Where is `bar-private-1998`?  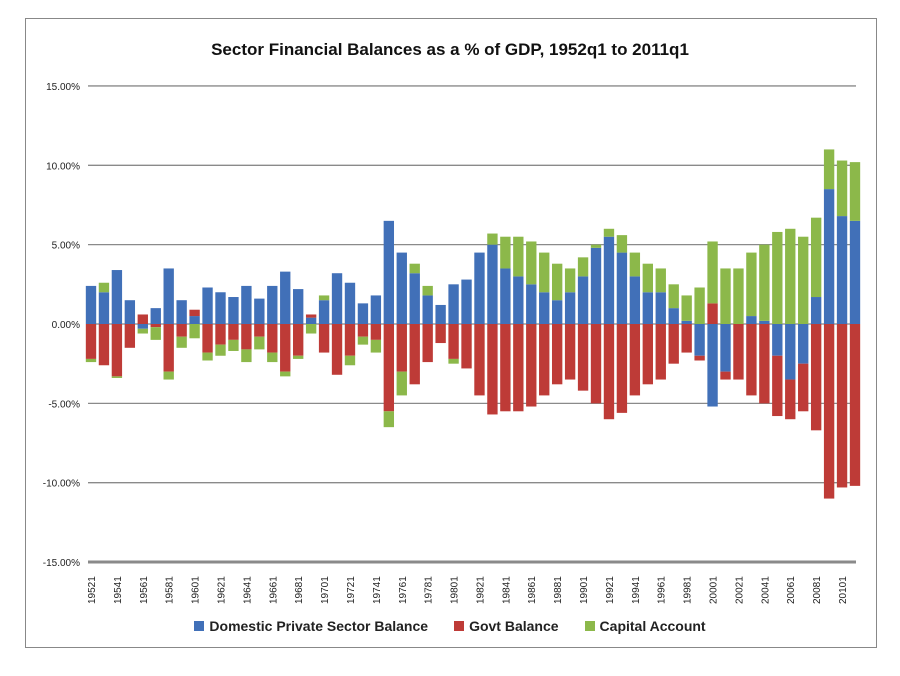
bar-private-1998 is located at coordinates (686, 322).